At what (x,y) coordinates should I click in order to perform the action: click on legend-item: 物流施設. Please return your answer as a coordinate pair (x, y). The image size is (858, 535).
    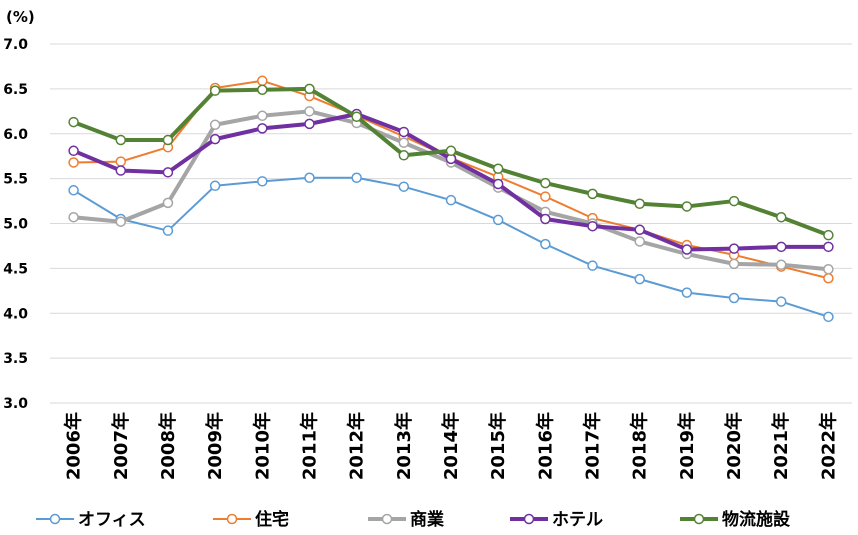
    Looking at the image, I should click on (735, 519).